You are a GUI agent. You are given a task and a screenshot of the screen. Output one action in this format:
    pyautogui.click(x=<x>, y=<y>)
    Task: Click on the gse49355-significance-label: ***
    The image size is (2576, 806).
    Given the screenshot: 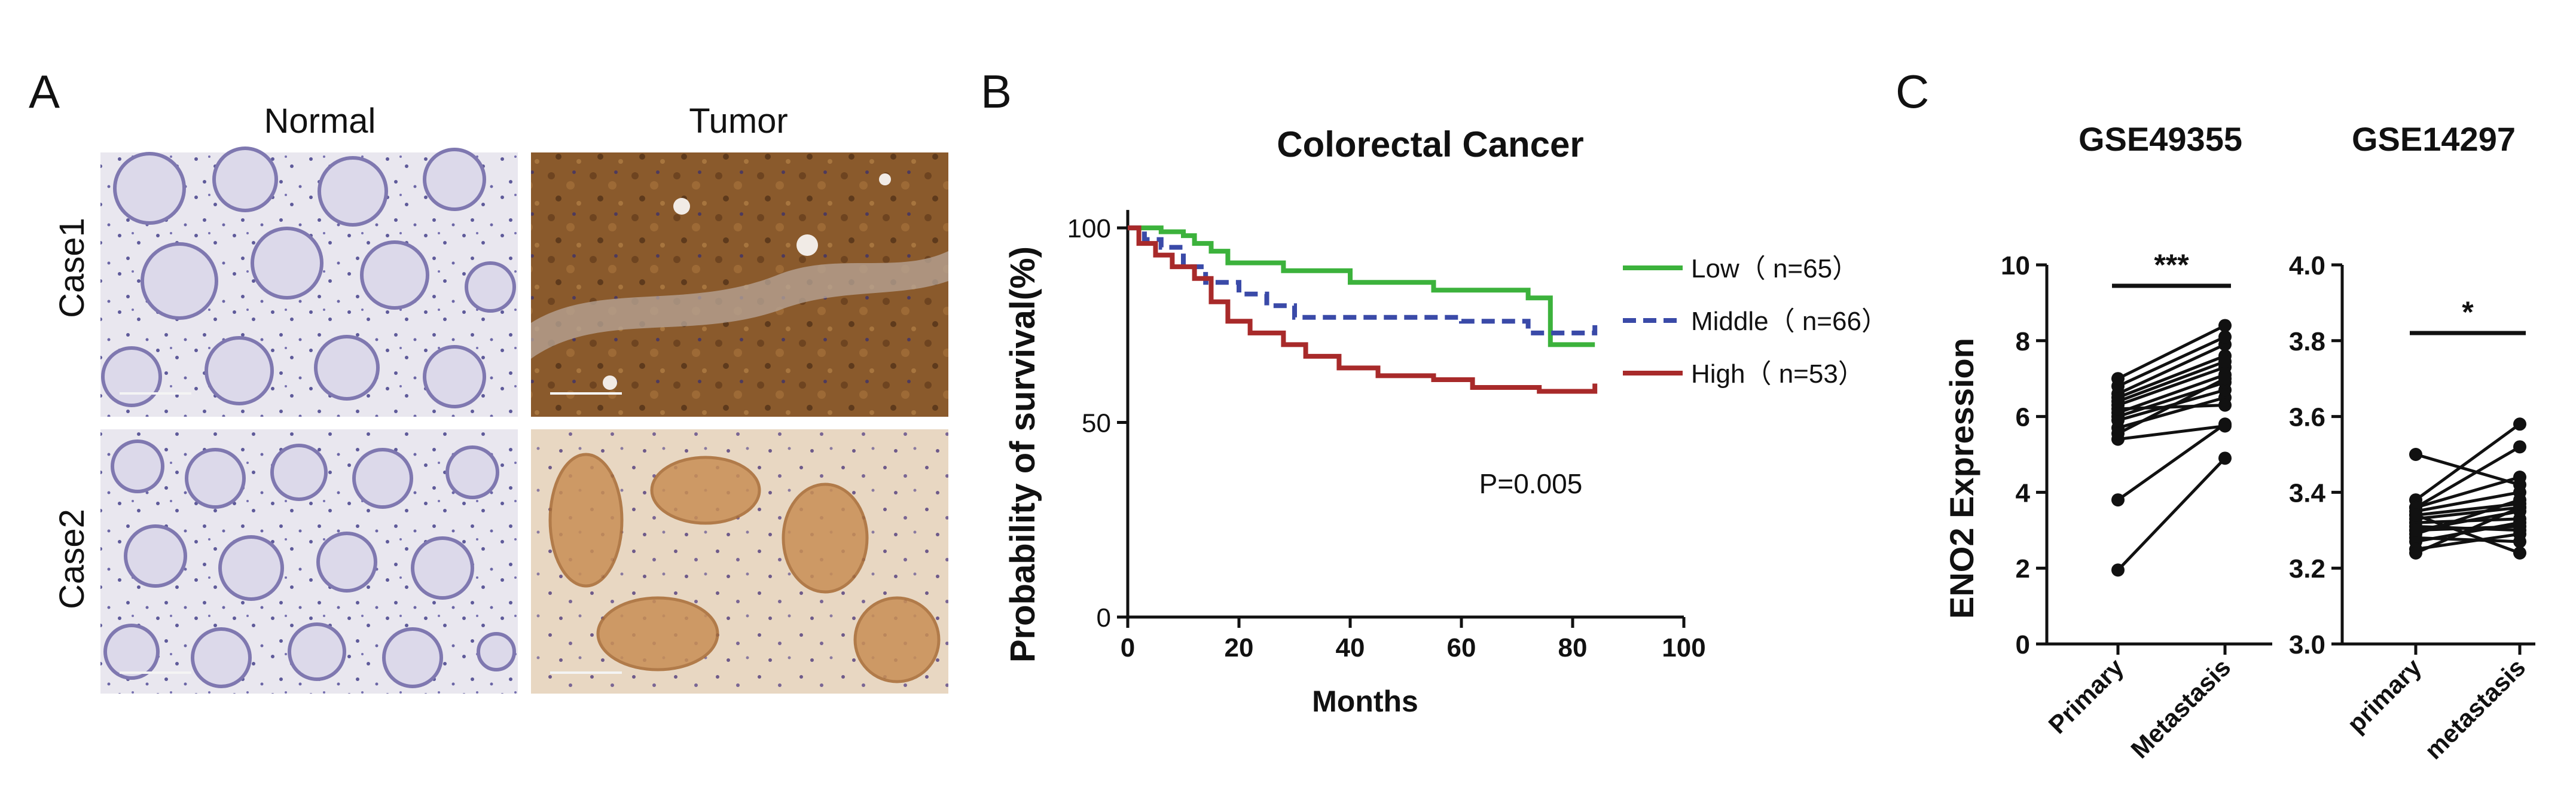 What is the action you would take?
    pyautogui.click(x=2171, y=265)
    